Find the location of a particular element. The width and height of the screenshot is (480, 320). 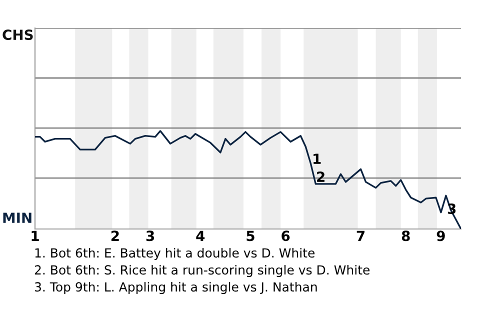

x-tick-label: 3 is located at coordinates (150, 236).